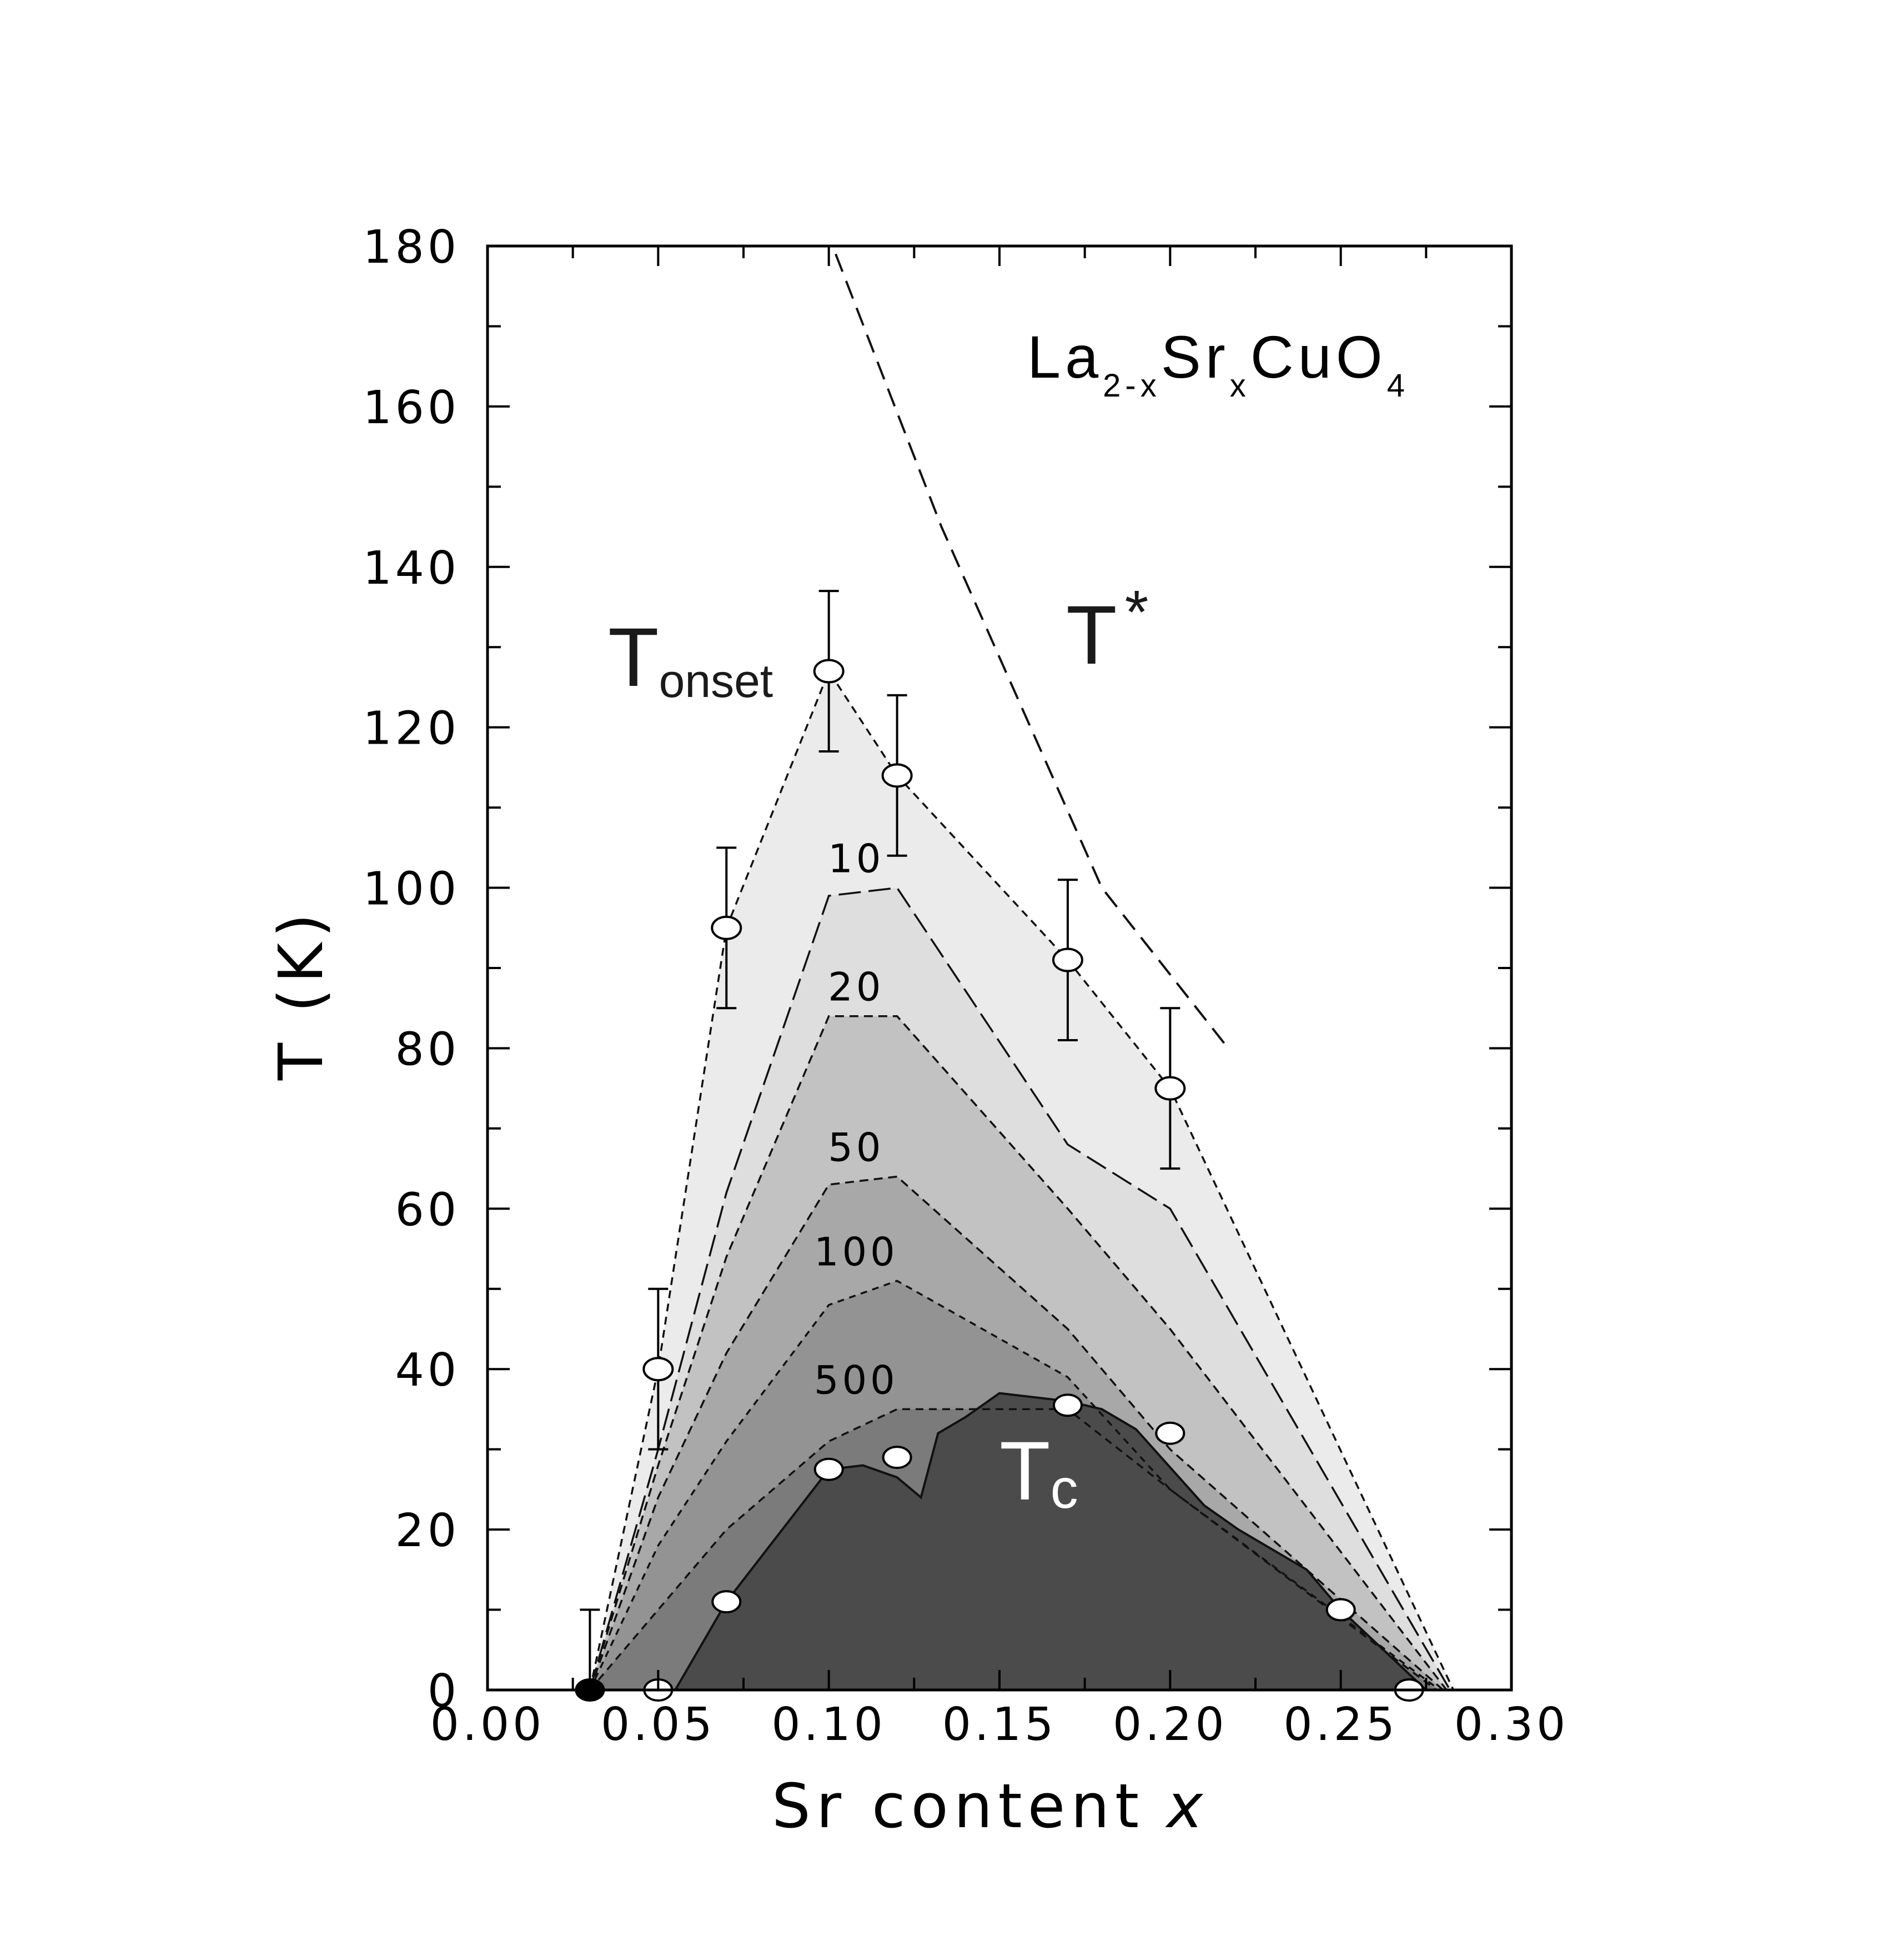 The image size is (1904, 1941). I want to click on y-tick-label: 60, so click(428, 1209).